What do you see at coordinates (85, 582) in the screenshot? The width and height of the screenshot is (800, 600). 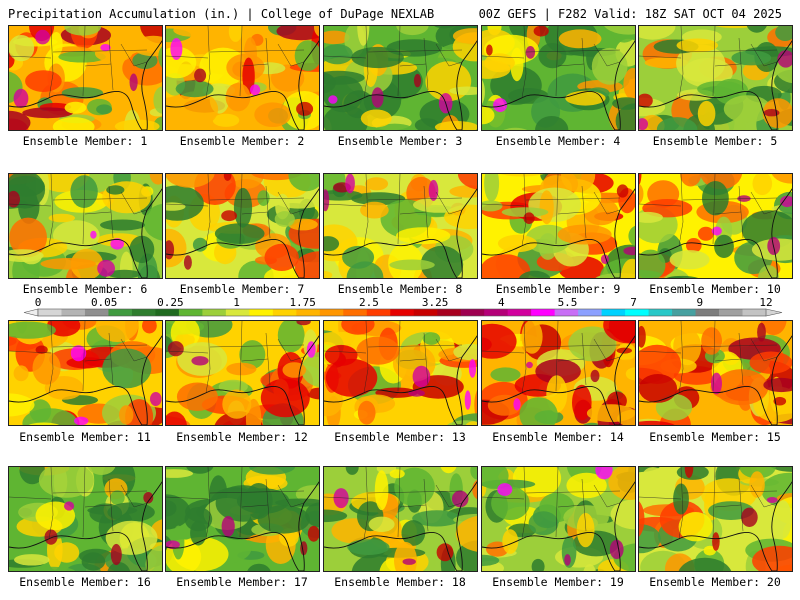 I see `member-caption: Ensemble Member: 16` at bounding box center [85, 582].